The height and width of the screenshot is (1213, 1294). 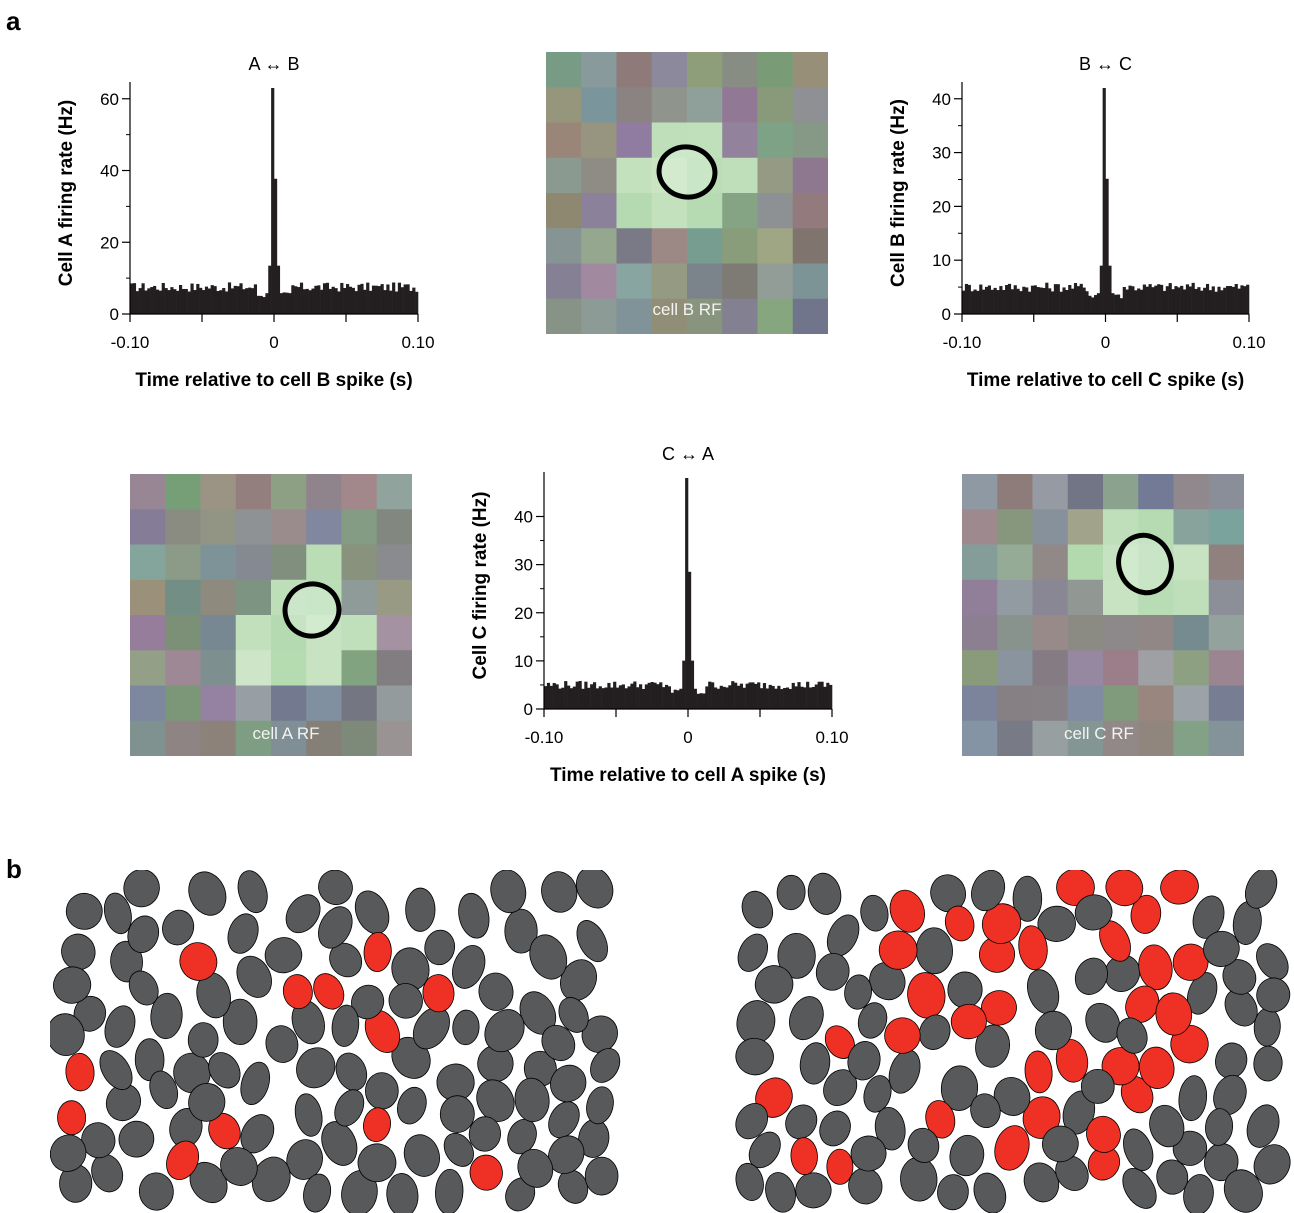 I want to click on y-tick-label: 40, so click(x=941, y=99).